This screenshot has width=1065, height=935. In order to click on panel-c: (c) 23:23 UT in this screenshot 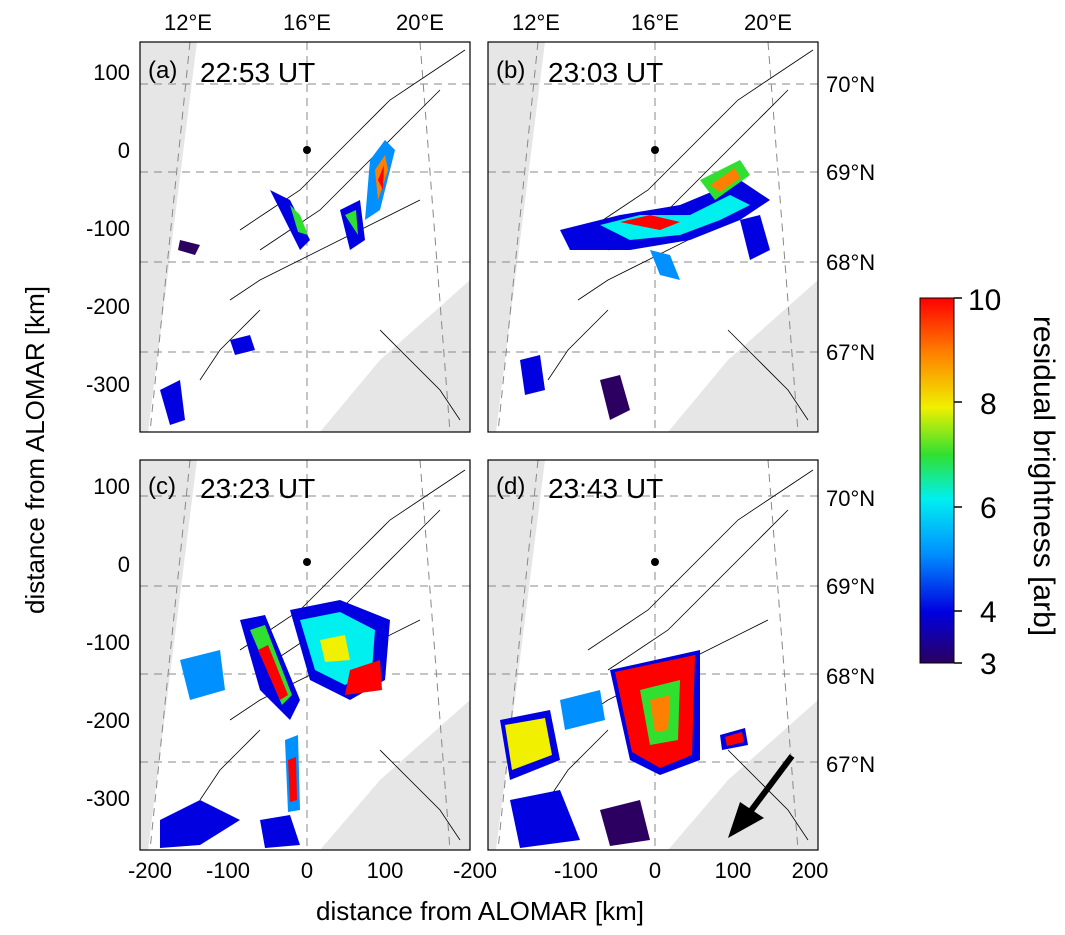, I will do `click(305, 655)`.